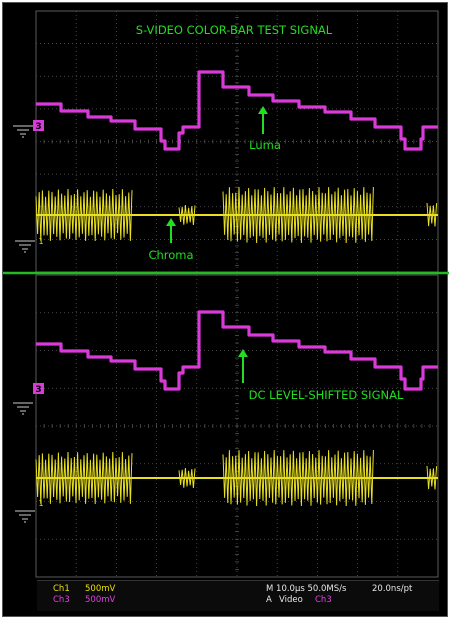 The image size is (450, 619). Describe the element at coordinates (392, 589) in the screenshot. I see `resolution-readout: 20.0ns/pt` at that location.